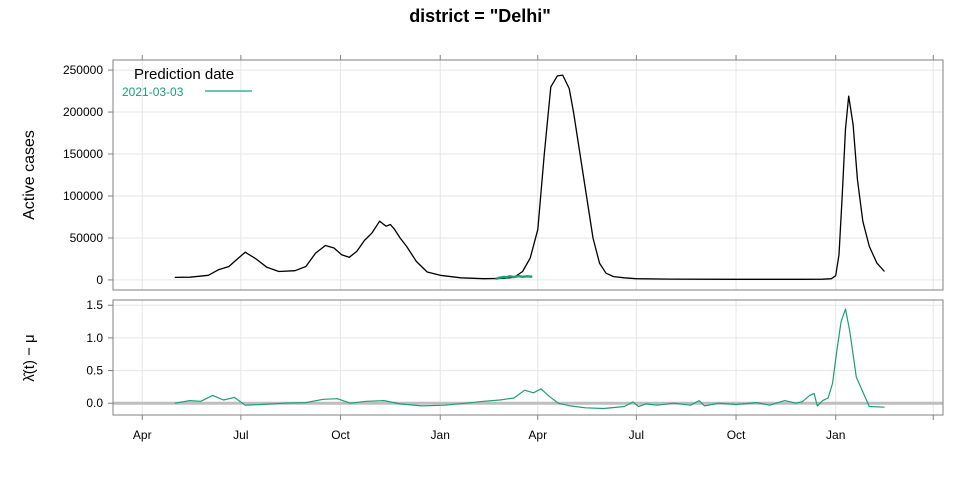  I want to click on top-y-axis: 0 50000 100000 150000 200000 250000, so click(88, 175).